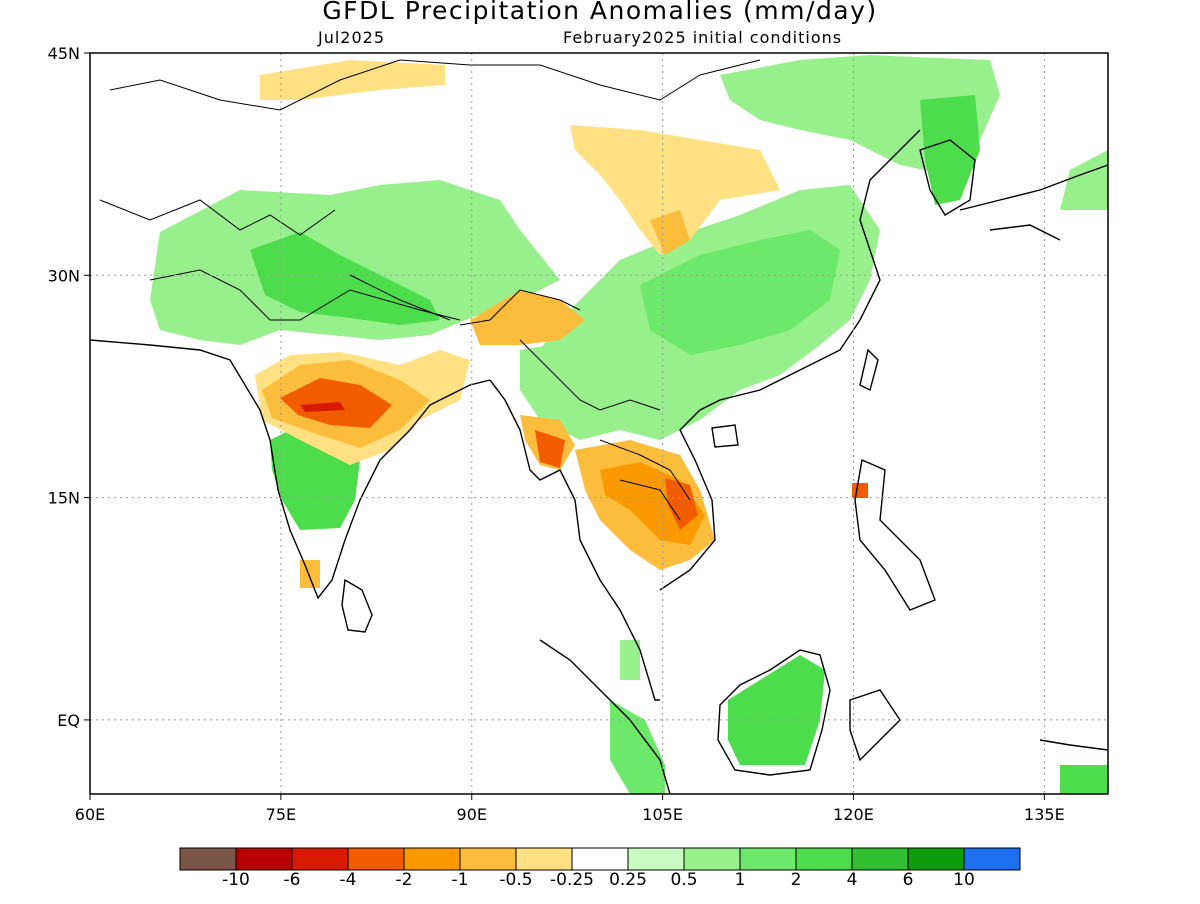 This screenshot has width=1200, height=904. What do you see at coordinates (322, 407) in the screenshot?
I see `anomaly-dry-central-india-peak` at bounding box center [322, 407].